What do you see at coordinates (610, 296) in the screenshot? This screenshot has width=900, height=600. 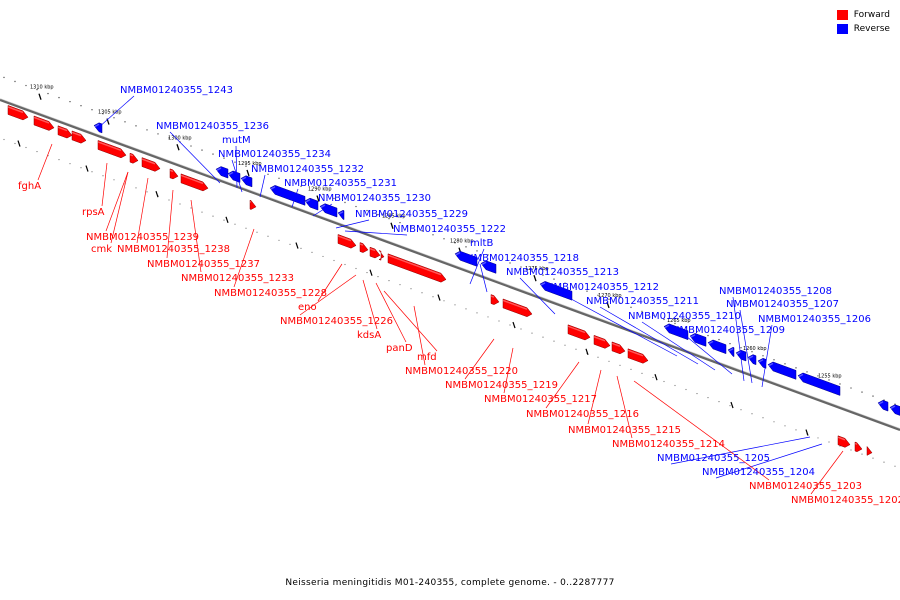 I see `tick-label: 1270 kbp` at bounding box center [610, 296].